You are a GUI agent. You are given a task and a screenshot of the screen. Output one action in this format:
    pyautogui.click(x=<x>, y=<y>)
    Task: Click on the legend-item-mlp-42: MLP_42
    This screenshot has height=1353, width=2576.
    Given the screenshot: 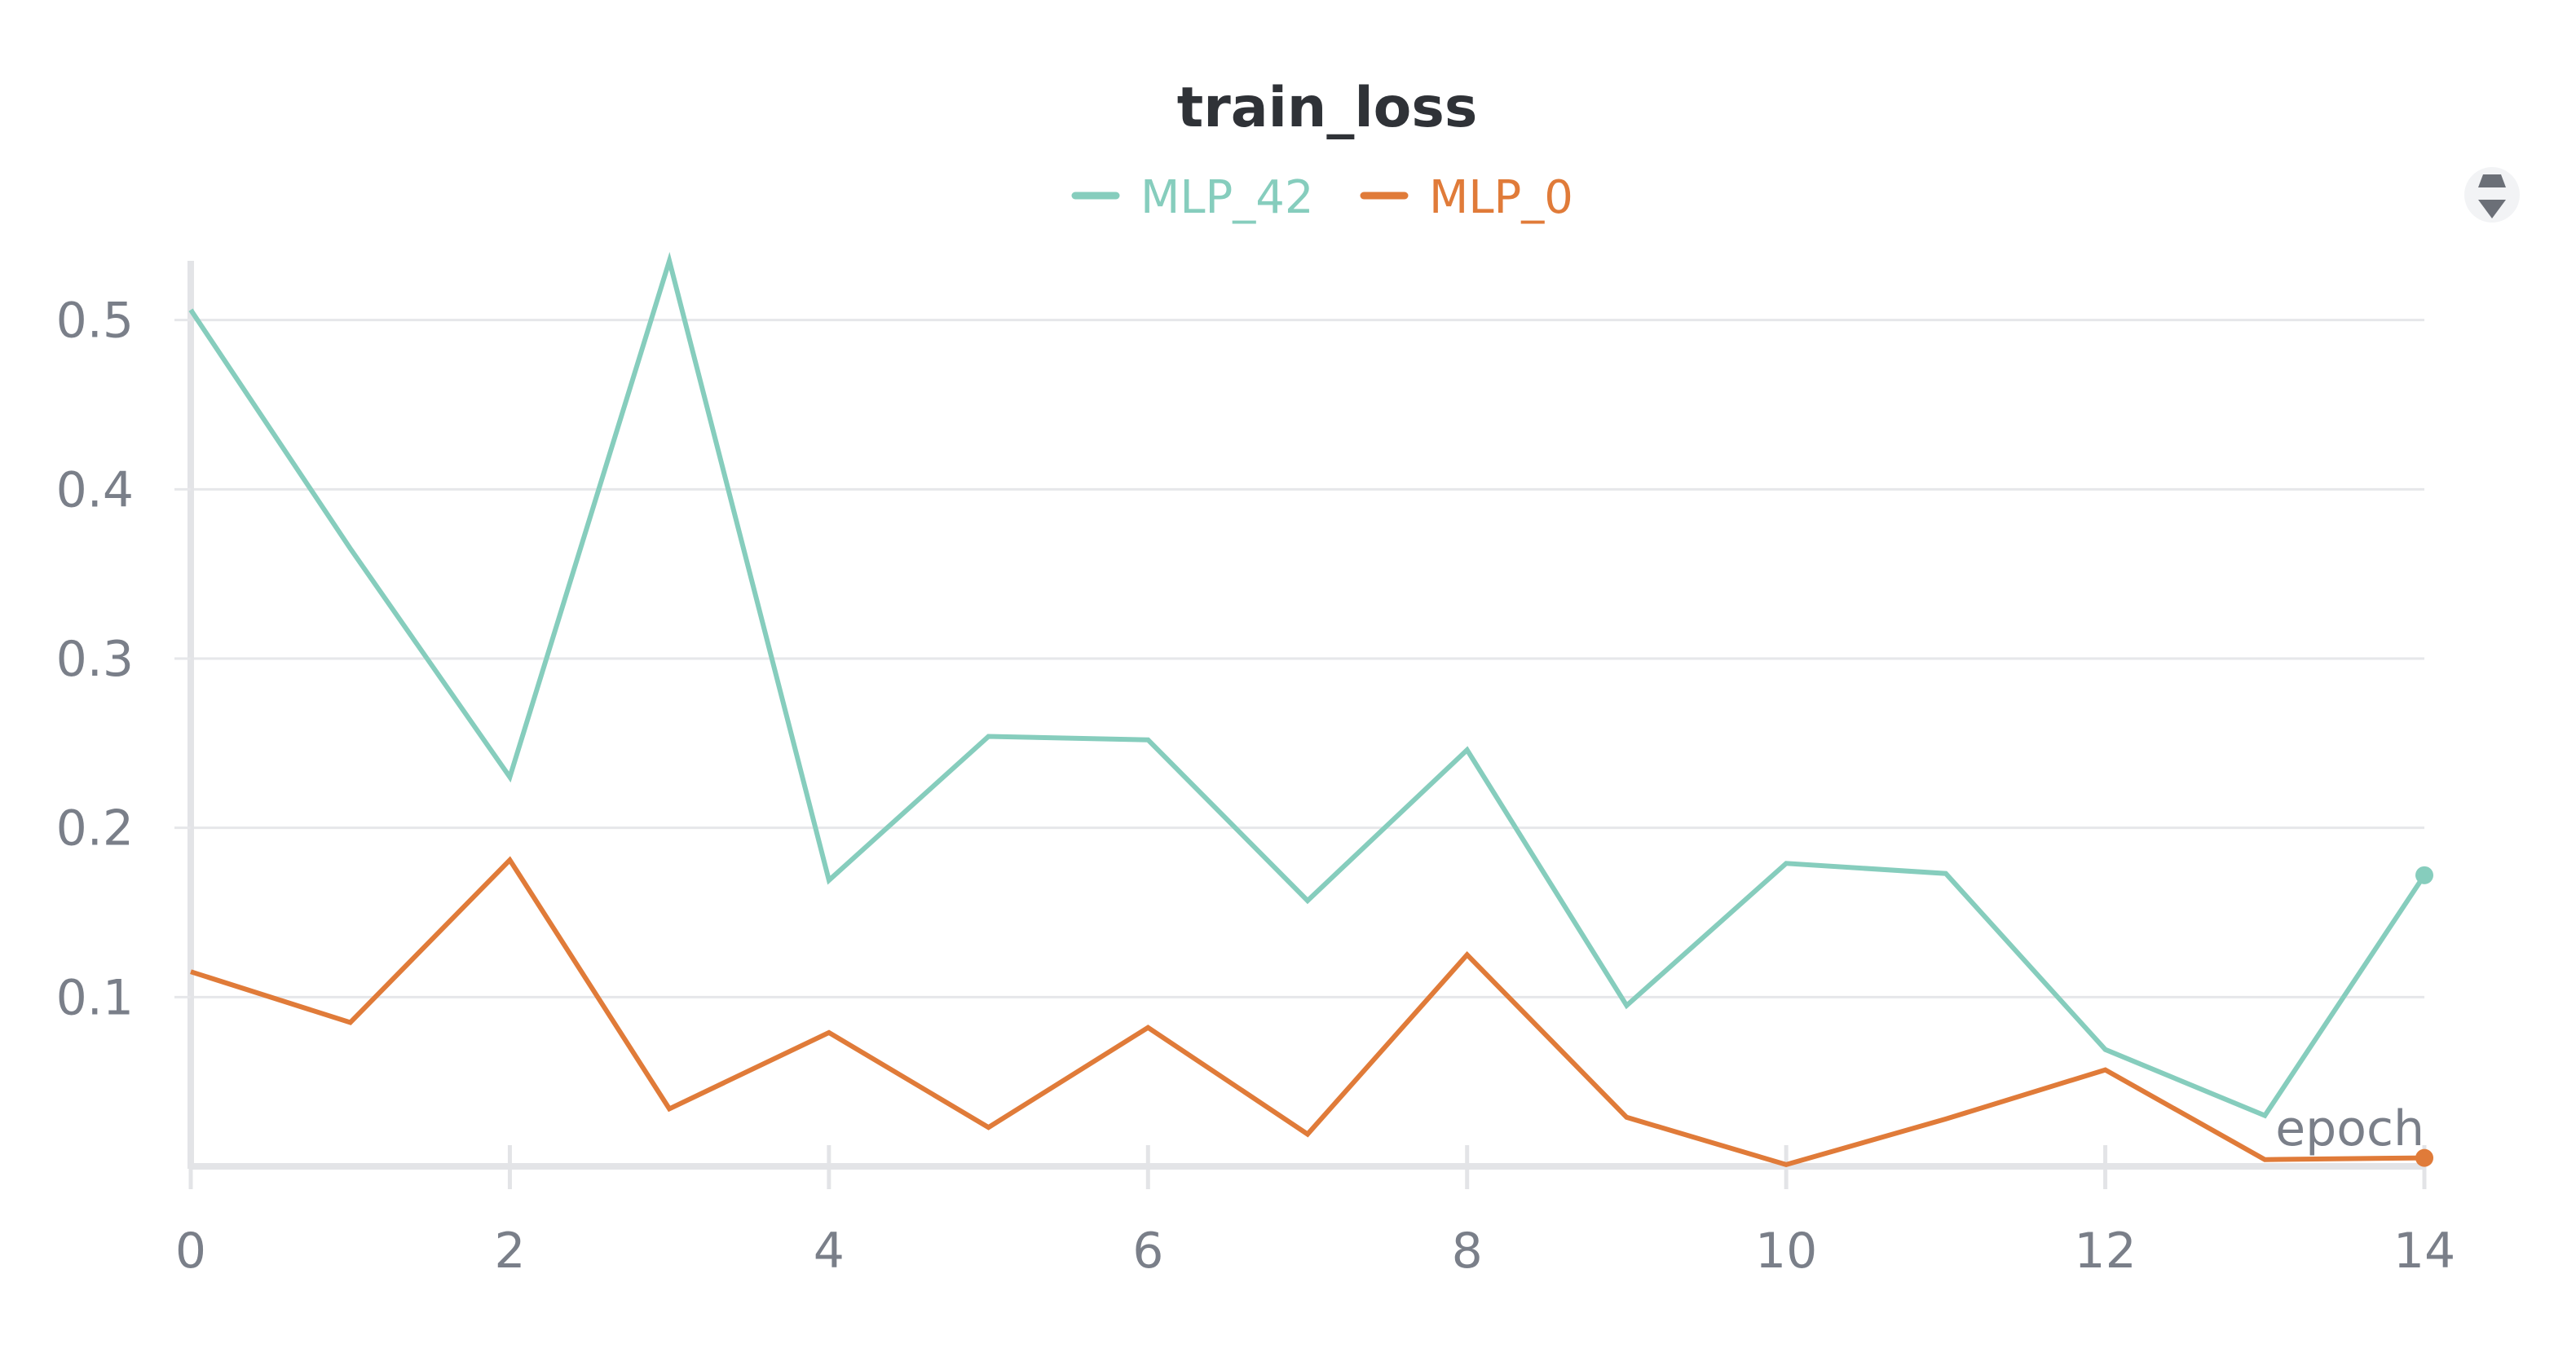 What is the action you would take?
    pyautogui.click(x=1192, y=197)
    